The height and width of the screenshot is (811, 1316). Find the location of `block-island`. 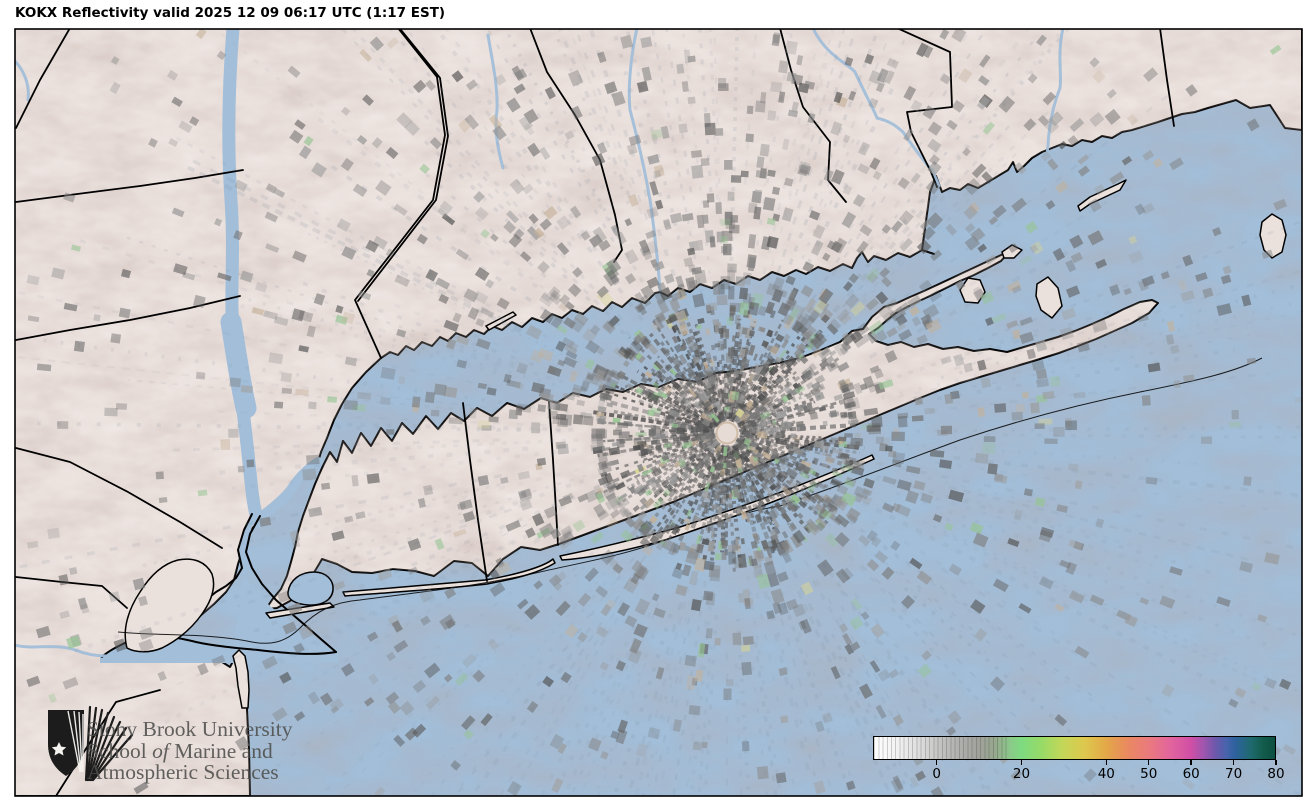

block-island is located at coordinates (1273, 236).